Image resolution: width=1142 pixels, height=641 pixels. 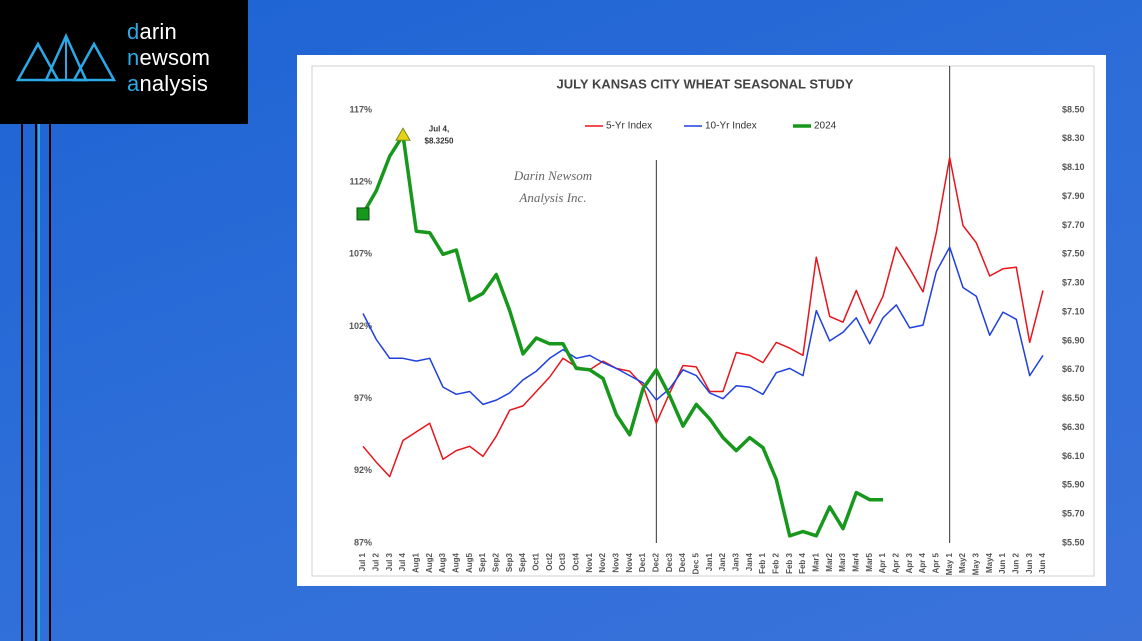 I want to click on logo-icon, so click(x=66, y=57).